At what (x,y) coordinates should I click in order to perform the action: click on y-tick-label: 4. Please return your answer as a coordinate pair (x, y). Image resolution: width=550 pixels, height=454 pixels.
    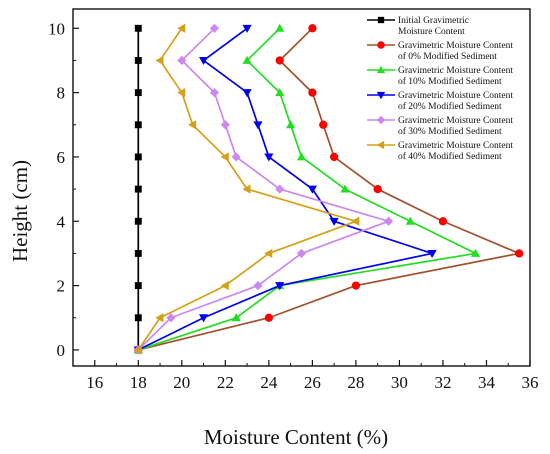
    Looking at the image, I should click on (61, 221).